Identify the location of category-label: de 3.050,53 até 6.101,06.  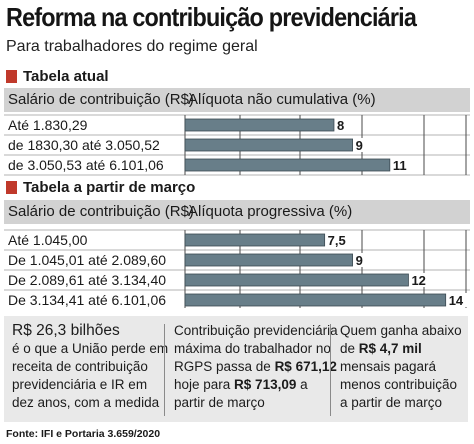
(86, 165).